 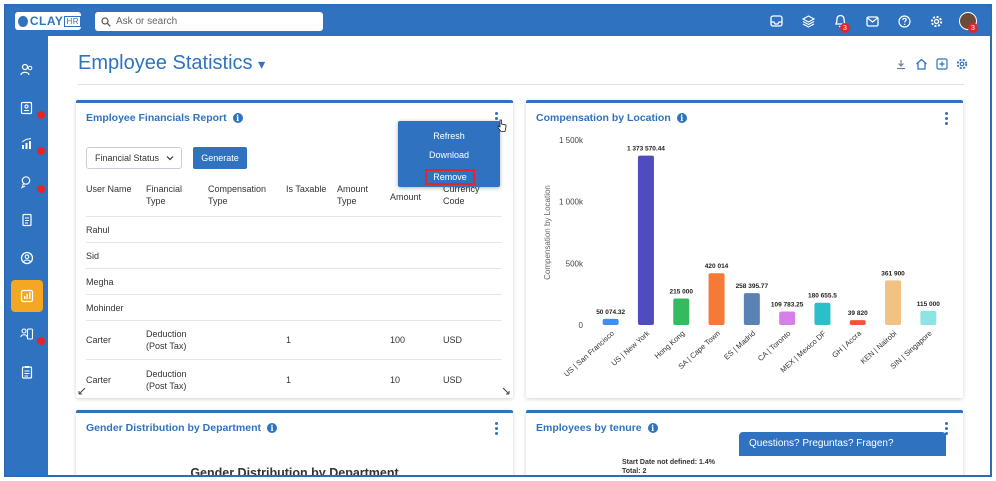 What do you see at coordinates (634, 471) in the screenshot?
I see `tooltip-line: Total: 2` at bounding box center [634, 471].